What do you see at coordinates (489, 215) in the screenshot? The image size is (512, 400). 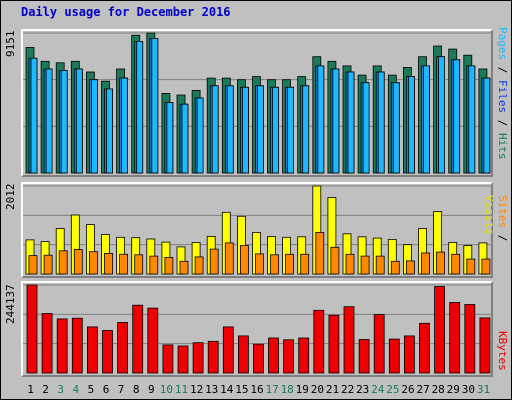 I see `legend-visits: Visits` at bounding box center [489, 215].